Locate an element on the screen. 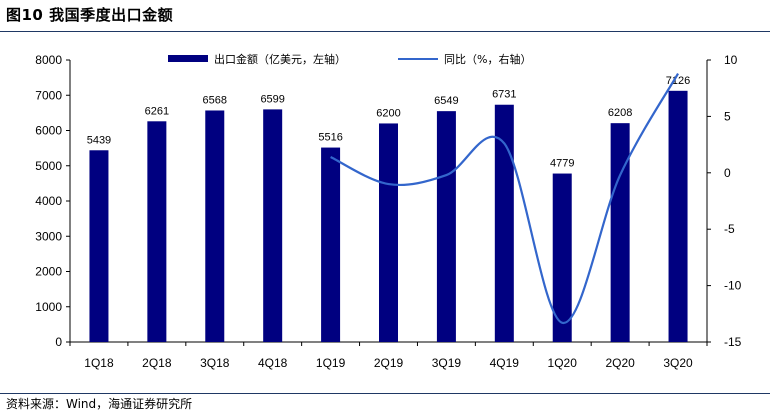  bar-4Q19 is located at coordinates (504, 223).